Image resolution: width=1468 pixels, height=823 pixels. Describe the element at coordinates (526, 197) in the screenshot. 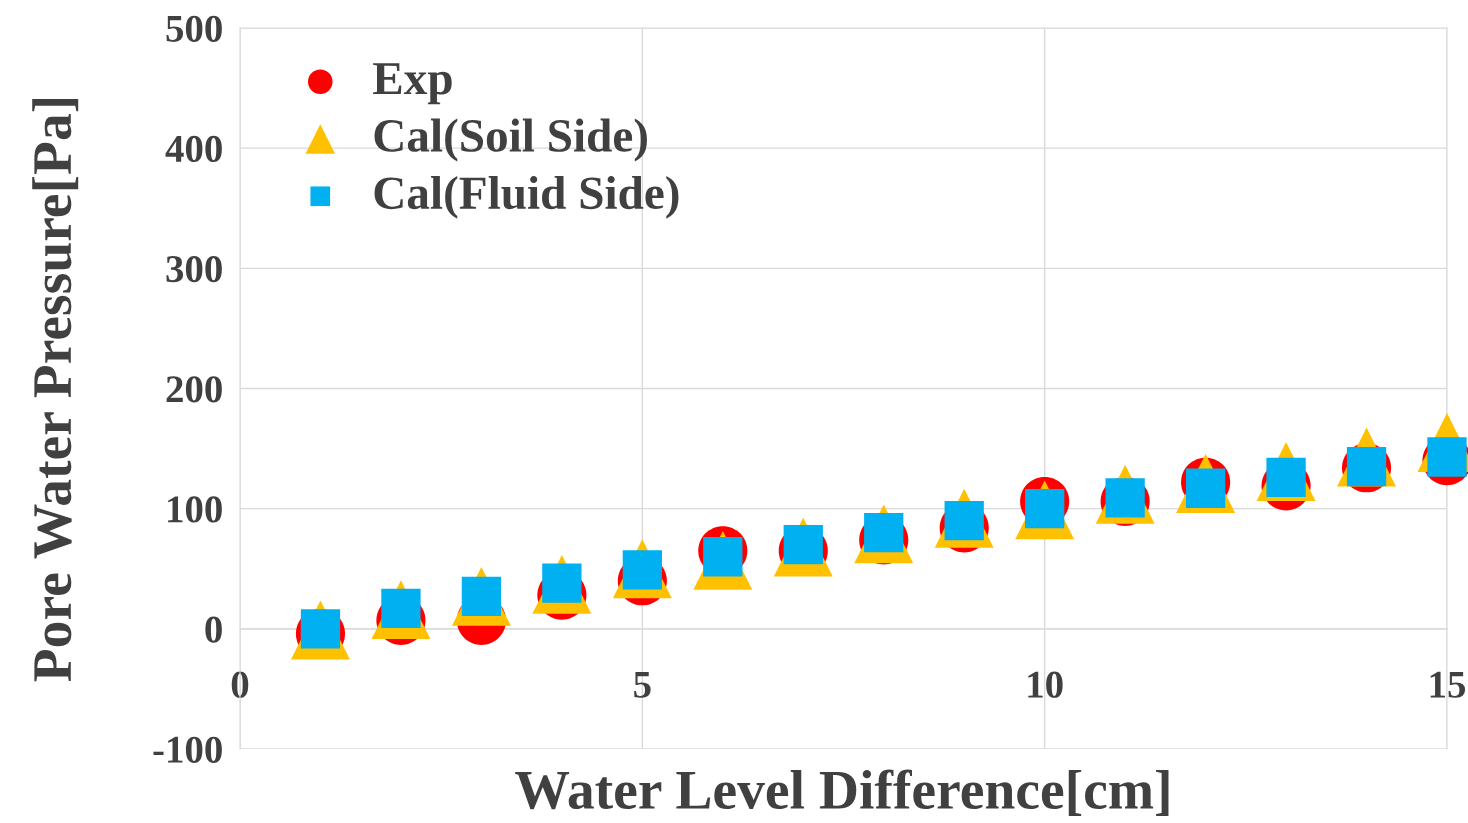

I see `legend-label: Cal(Fluid Side)` at that location.